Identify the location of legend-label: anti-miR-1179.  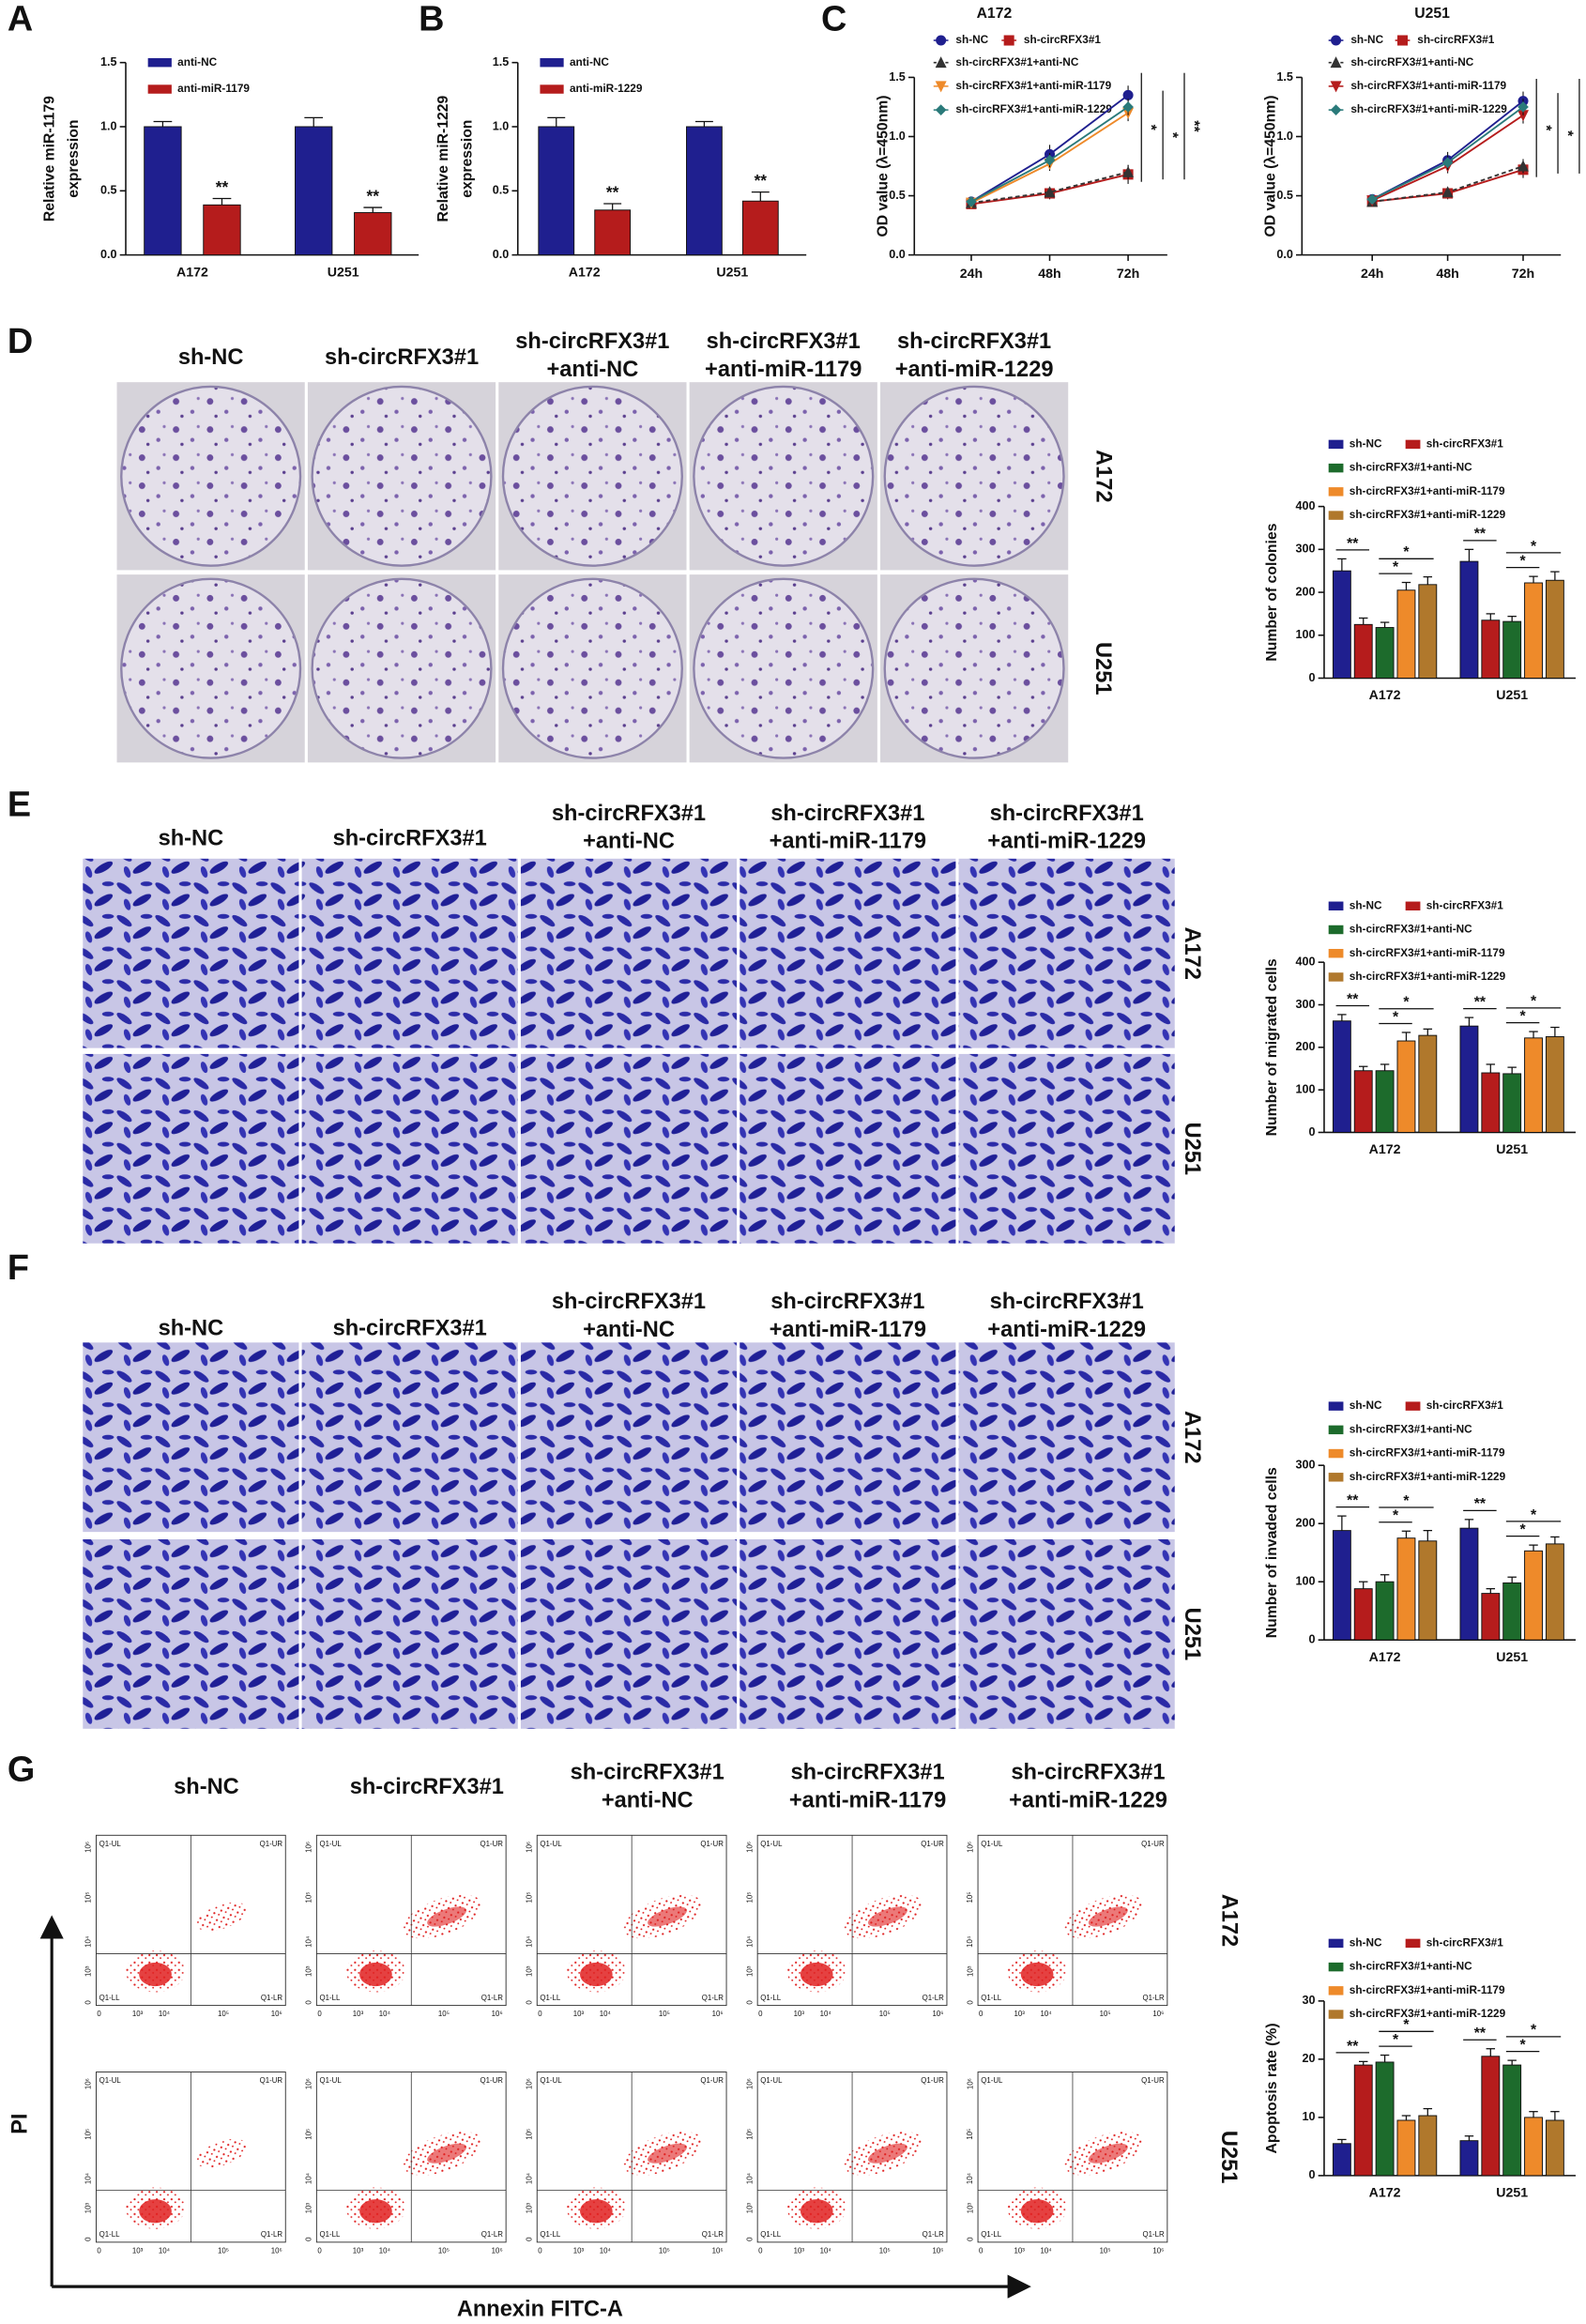
(214, 88).